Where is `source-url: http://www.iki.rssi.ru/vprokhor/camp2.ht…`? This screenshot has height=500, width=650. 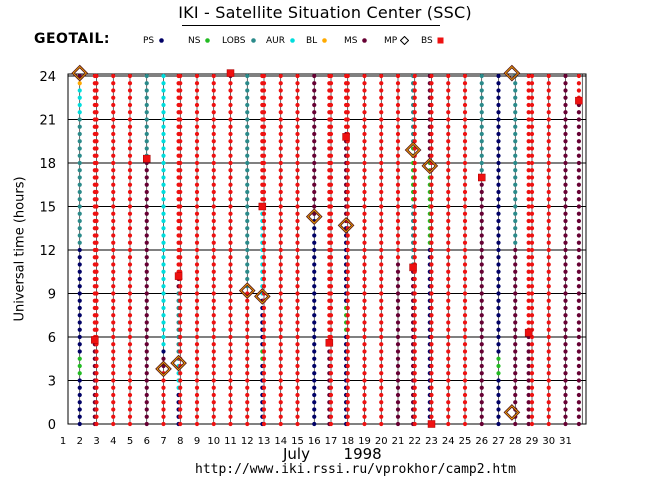 source-url: http://www.iki.rssi.ru/vprokhor/camp2.ht… is located at coordinates (355, 469).